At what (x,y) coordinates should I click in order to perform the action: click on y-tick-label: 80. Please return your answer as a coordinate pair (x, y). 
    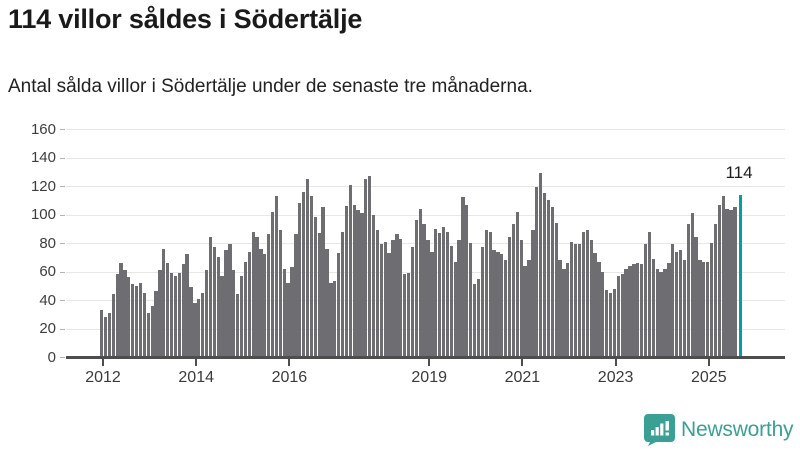
    Looking at the image, I should click on (47, 243).